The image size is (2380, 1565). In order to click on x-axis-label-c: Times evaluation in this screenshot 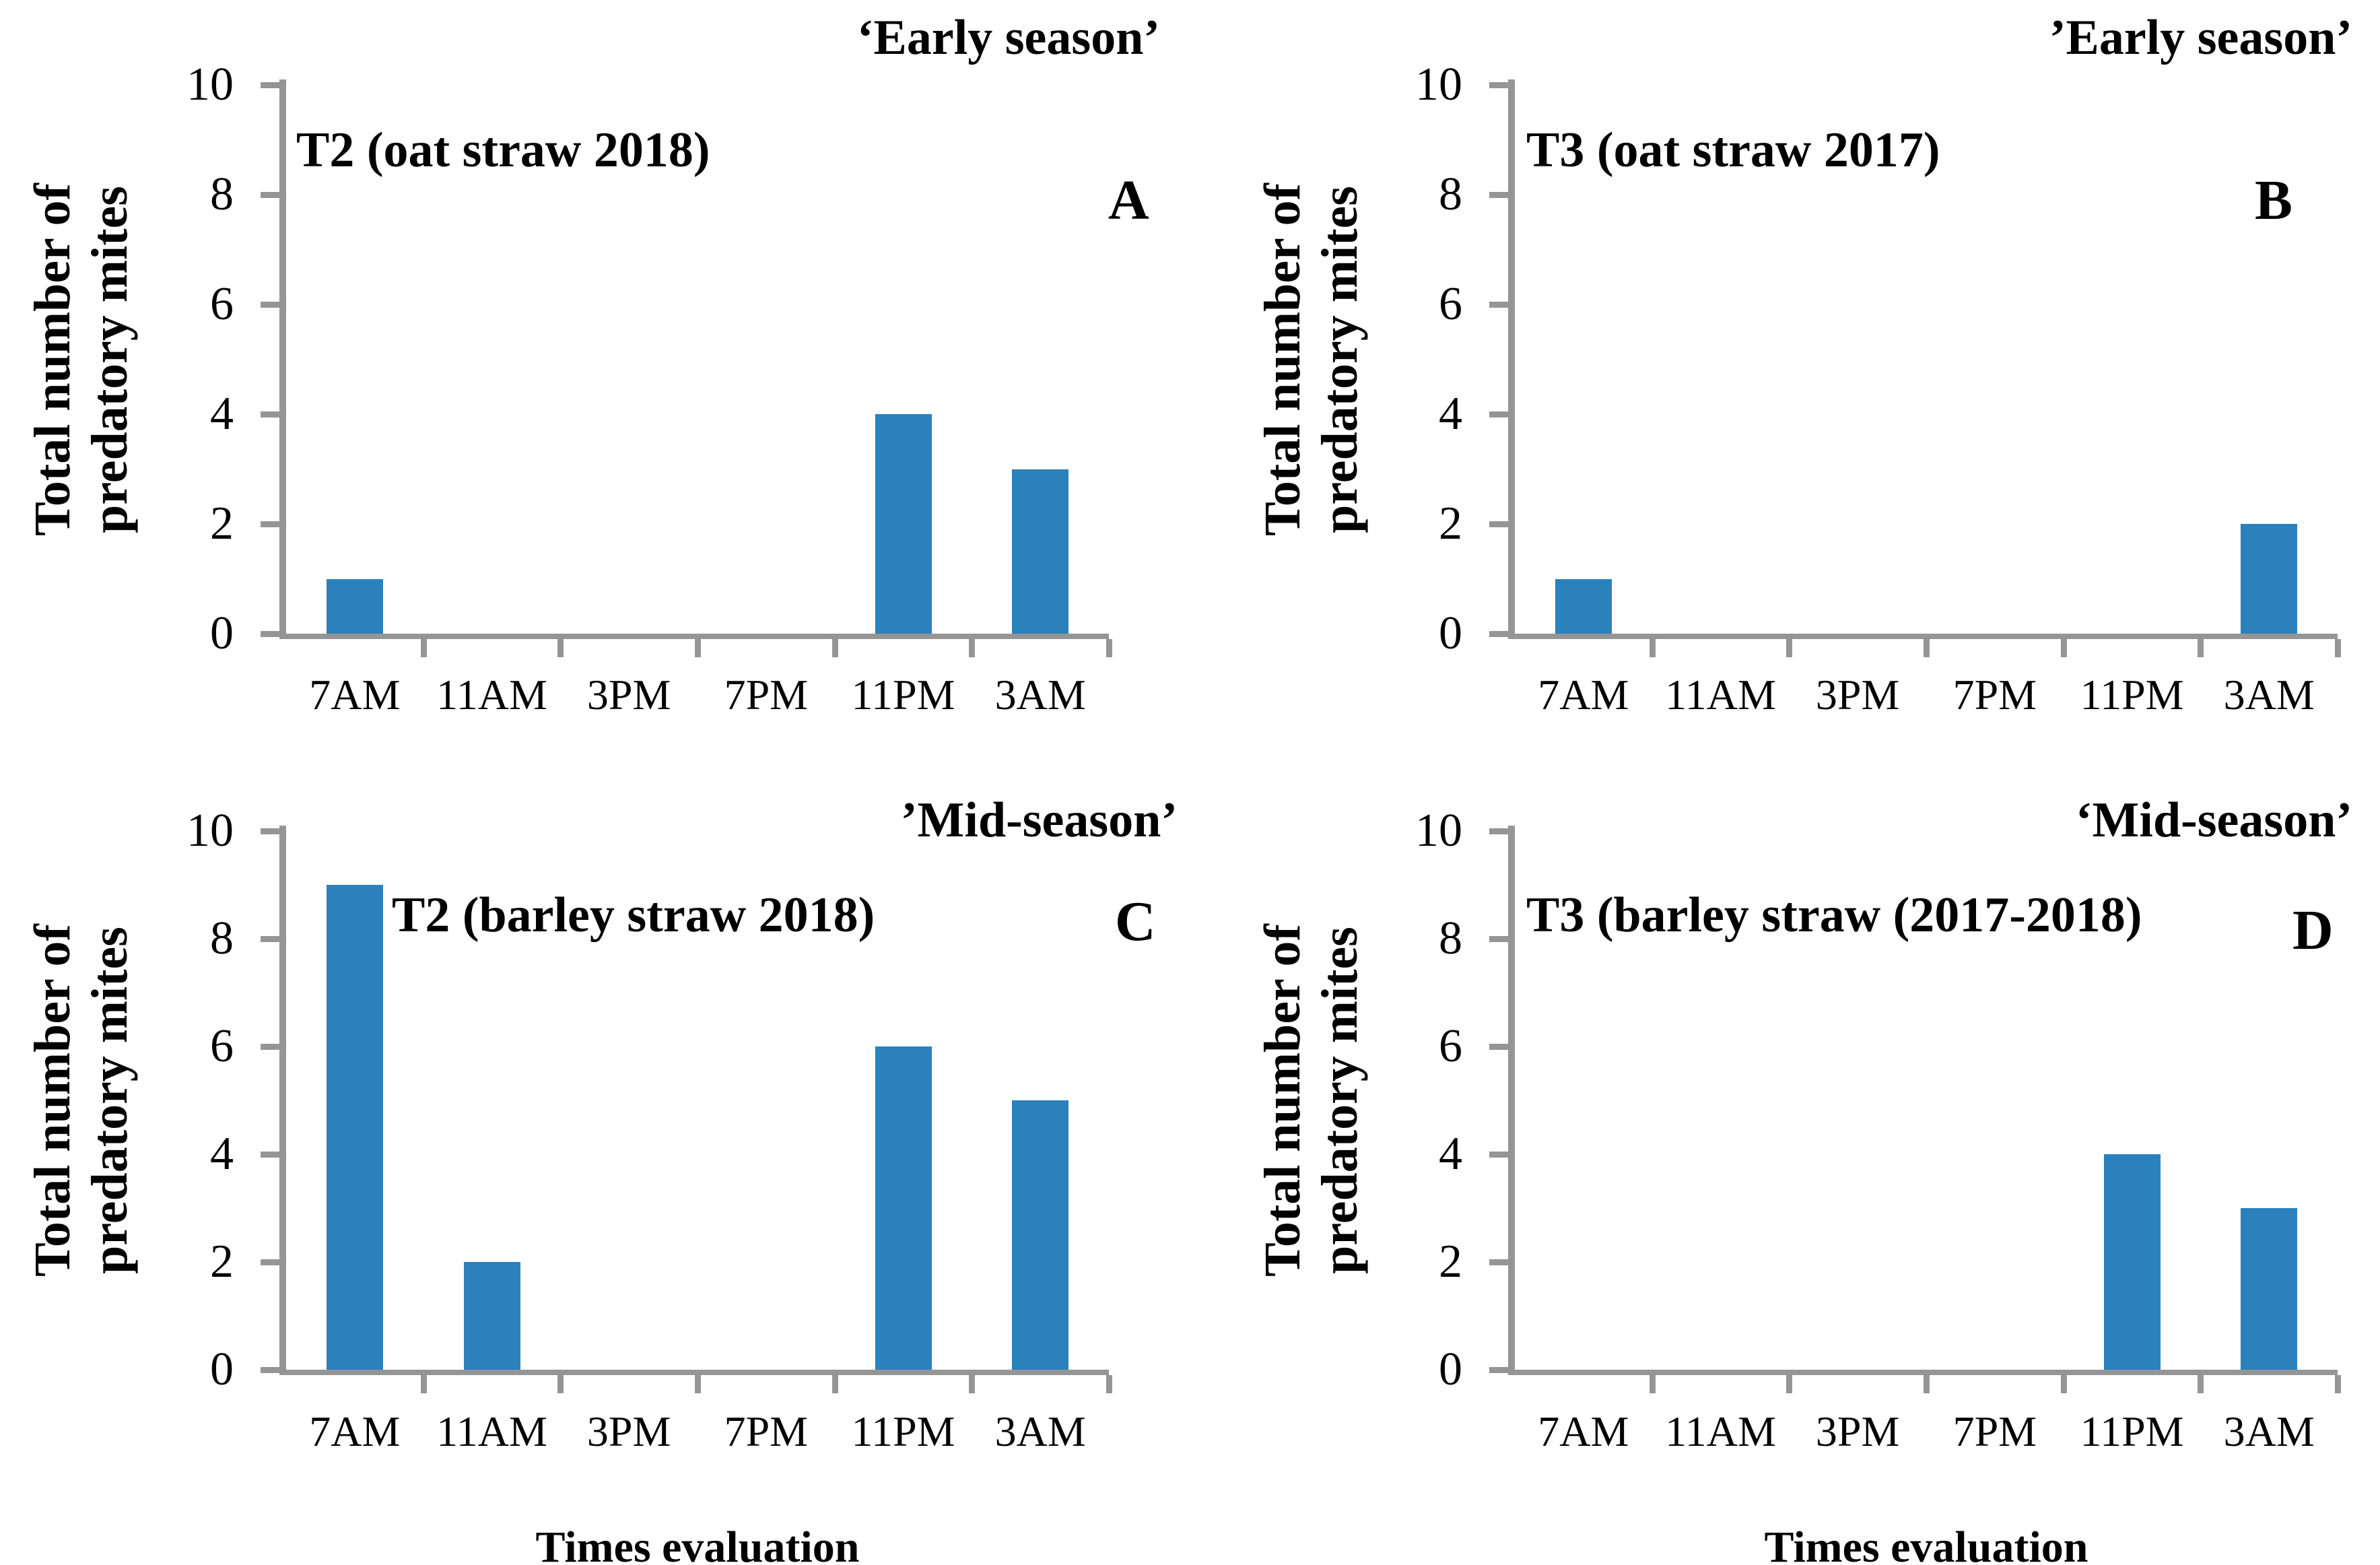, I will do `click(698, 1544)`.